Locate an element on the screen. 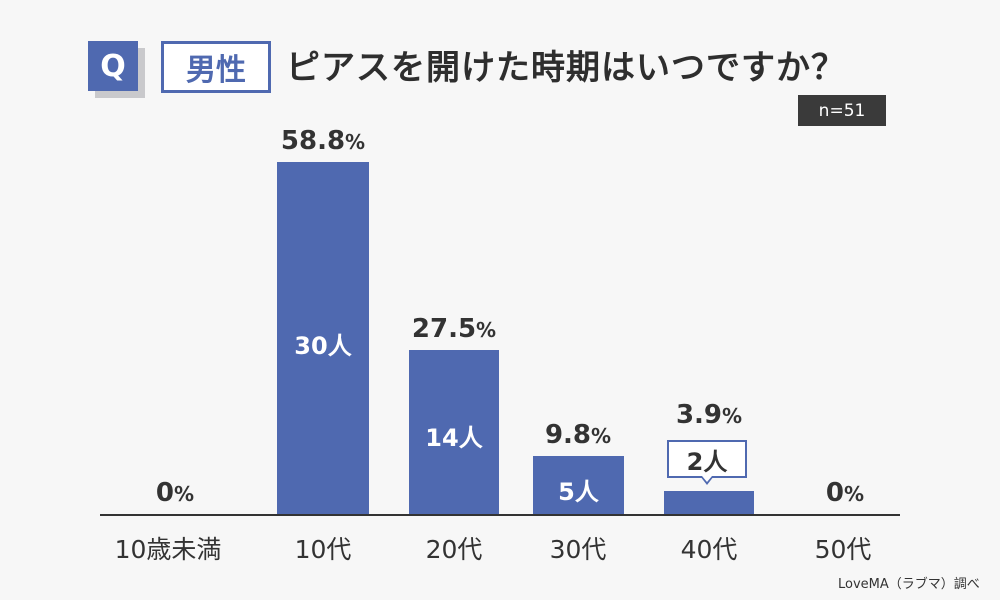 Image resolution: width=1000 pixels, height=600 pixels. bar-30s: 5人 is located at coordinates (578, 485).